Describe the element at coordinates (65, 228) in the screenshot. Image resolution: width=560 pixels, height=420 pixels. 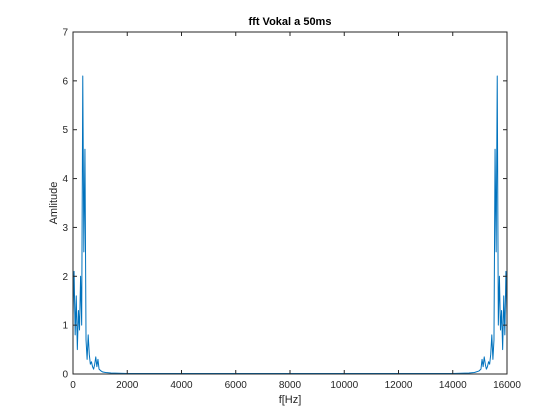
I see `y-tick-label: 3` at that location.